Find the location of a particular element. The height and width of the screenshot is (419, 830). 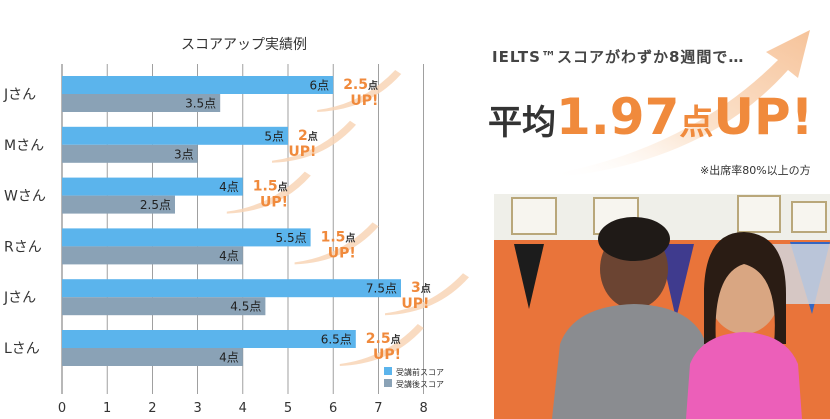

bar-before-label: 4点 is located at coordinates (229, 187).